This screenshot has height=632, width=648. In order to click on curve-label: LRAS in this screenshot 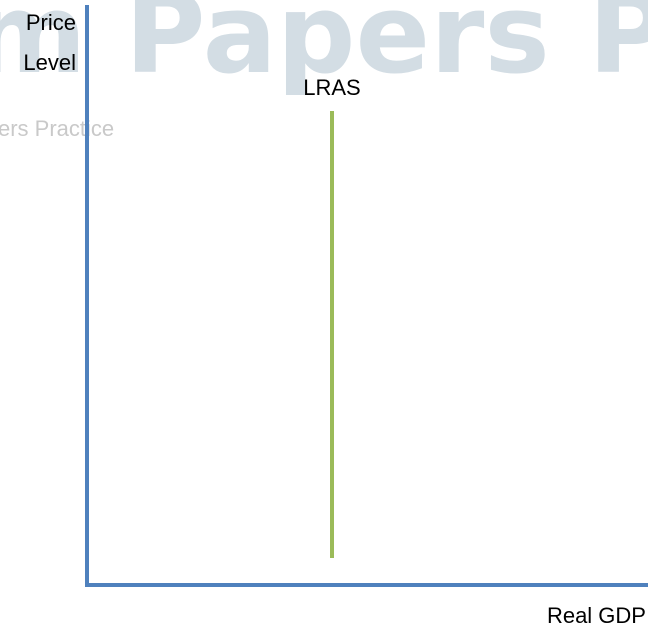, I will do `click(331, 87)`.